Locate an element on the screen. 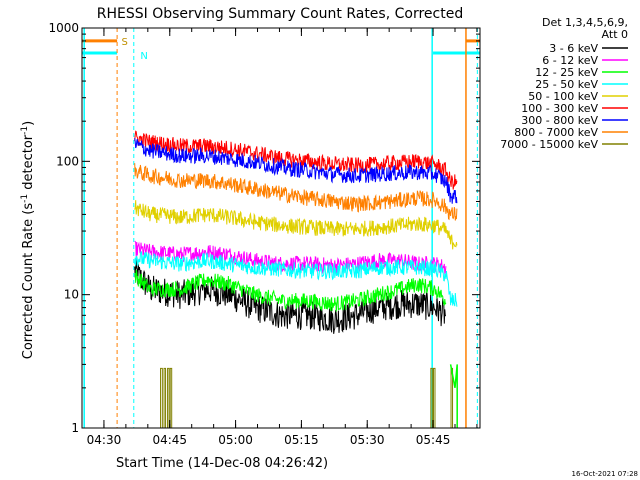  flag-label-n: N is located at coordinates (143, 56).